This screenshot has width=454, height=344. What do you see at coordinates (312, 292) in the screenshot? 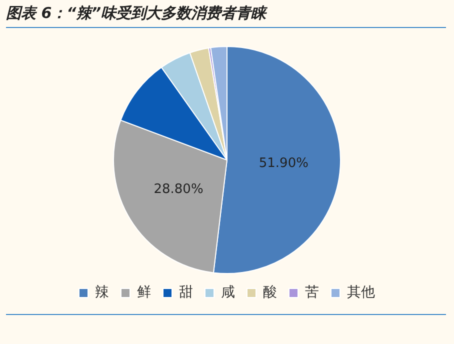
I see `legend-label: 苦` at bounding box center [312, 292].